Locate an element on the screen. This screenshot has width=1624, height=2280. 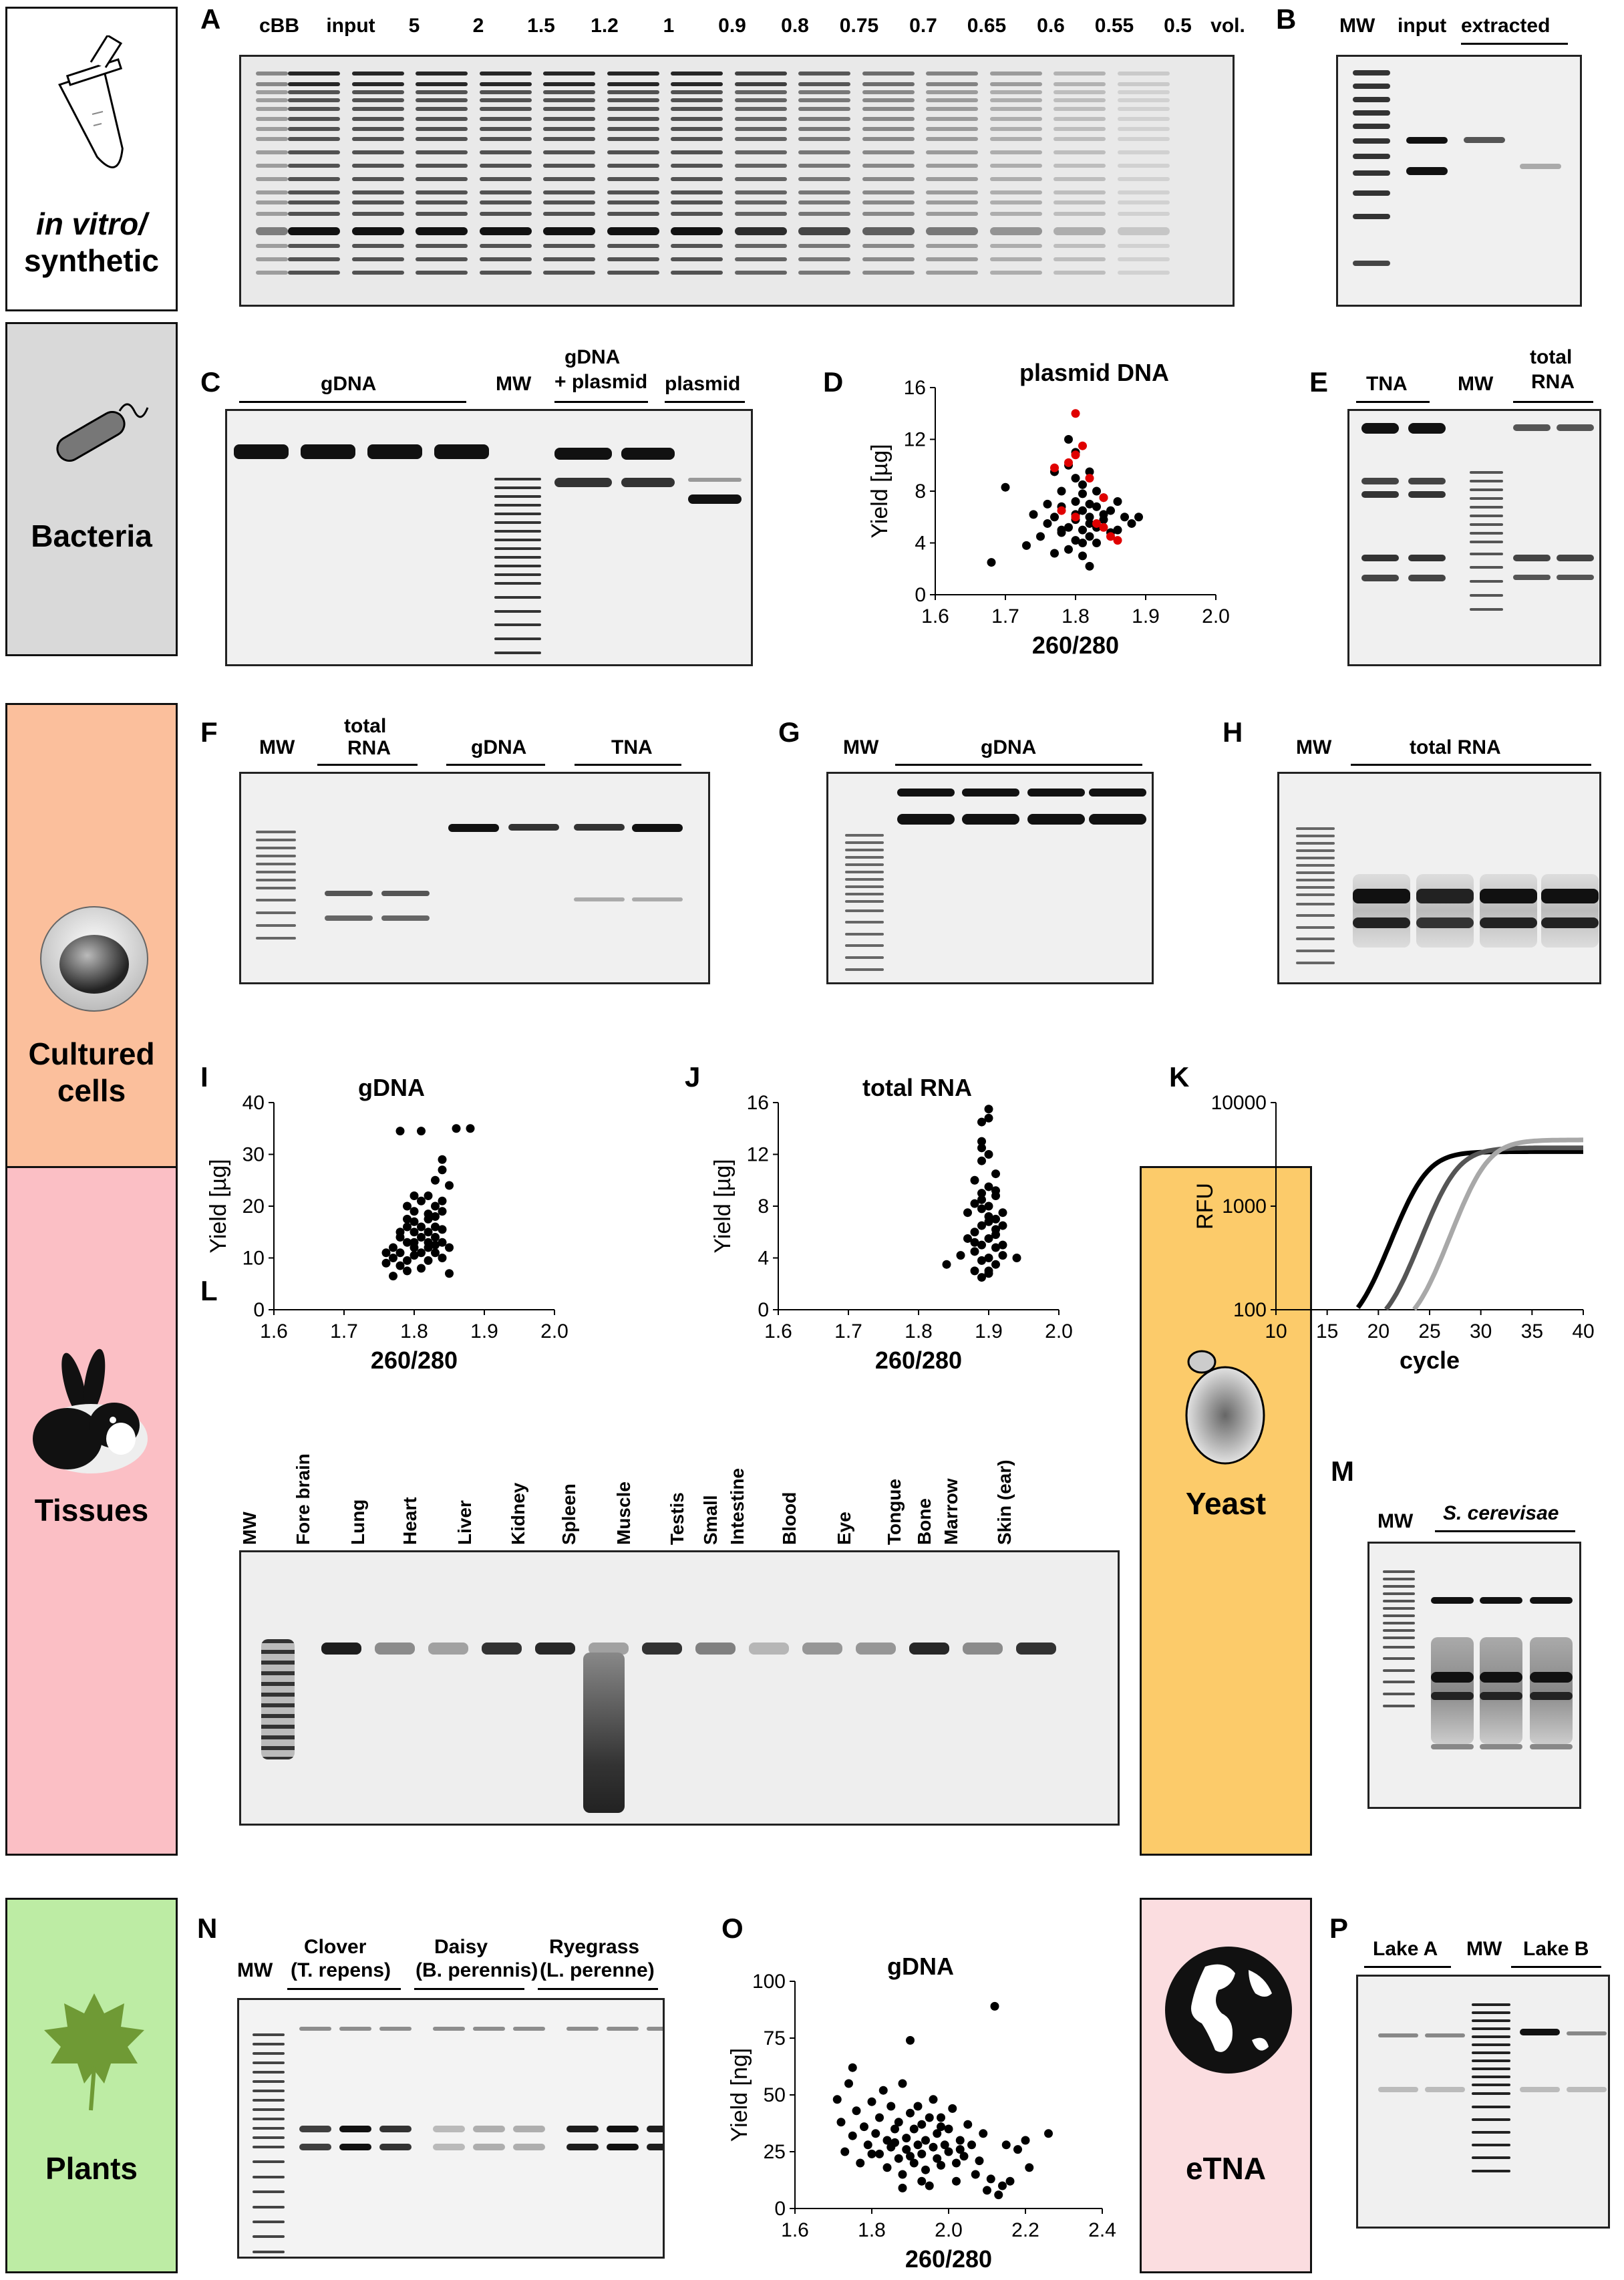
x-tick-label: 10 is located at coordinates (1276, 1331).